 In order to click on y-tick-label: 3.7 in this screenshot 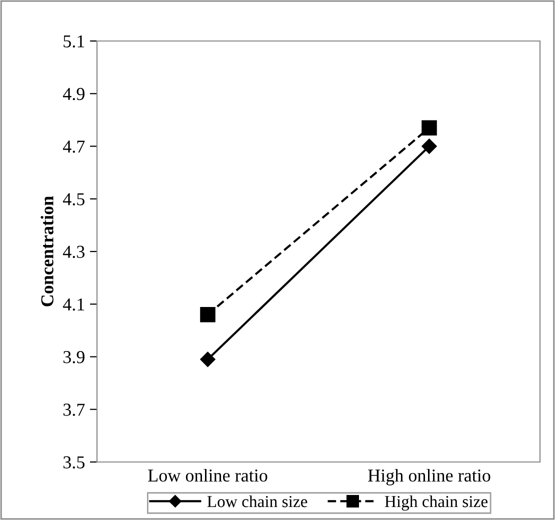, I will do `click(74, 410)`.